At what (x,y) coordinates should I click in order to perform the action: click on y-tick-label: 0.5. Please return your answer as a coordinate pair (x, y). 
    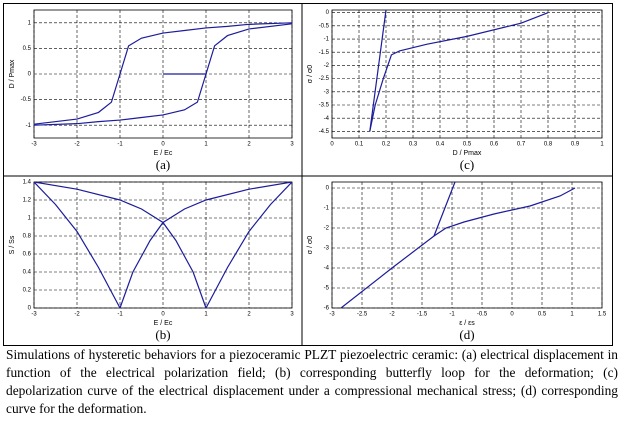
    Looking at the image, I should click on (27, 49).